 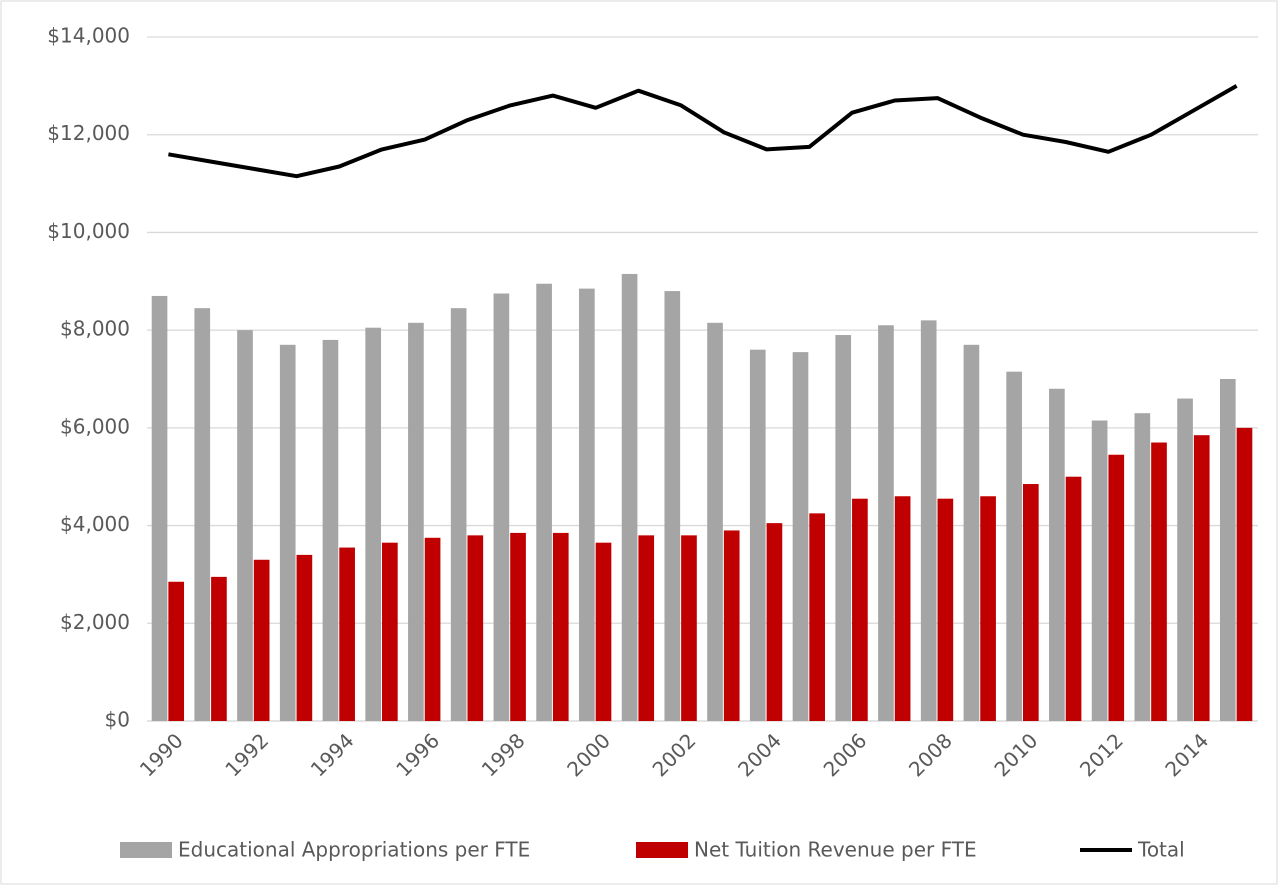 What do you see at coordinates (95, 426) in the screenshot?
I see `y-tick-label: $6,000` at bounding box center [95, 426].